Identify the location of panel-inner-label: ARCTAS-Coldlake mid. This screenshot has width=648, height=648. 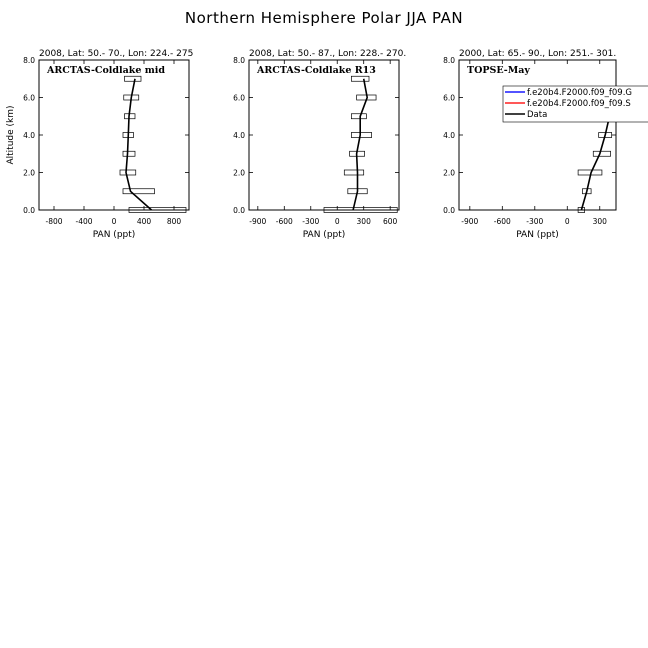
(105, 70).